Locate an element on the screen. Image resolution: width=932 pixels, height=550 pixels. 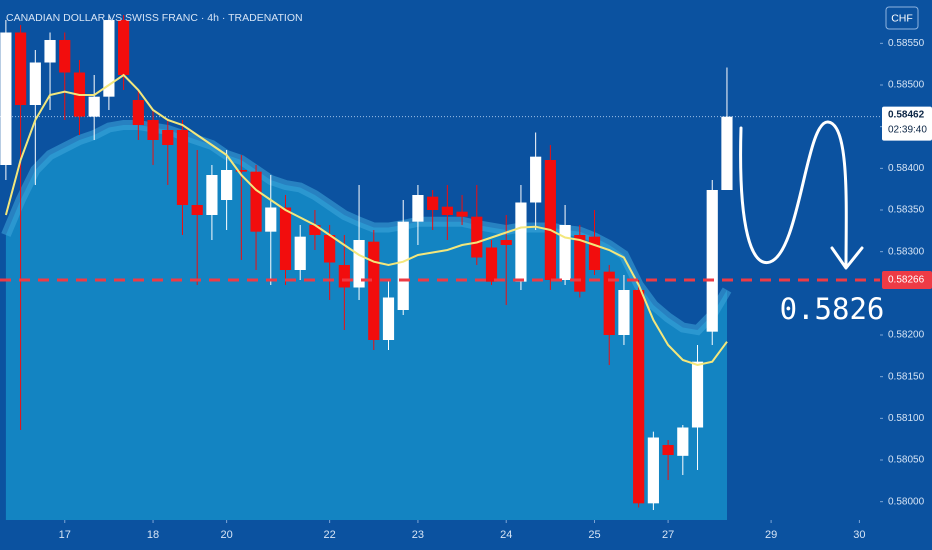
x-tick-label: 29 is located at coordinates (771, 535).